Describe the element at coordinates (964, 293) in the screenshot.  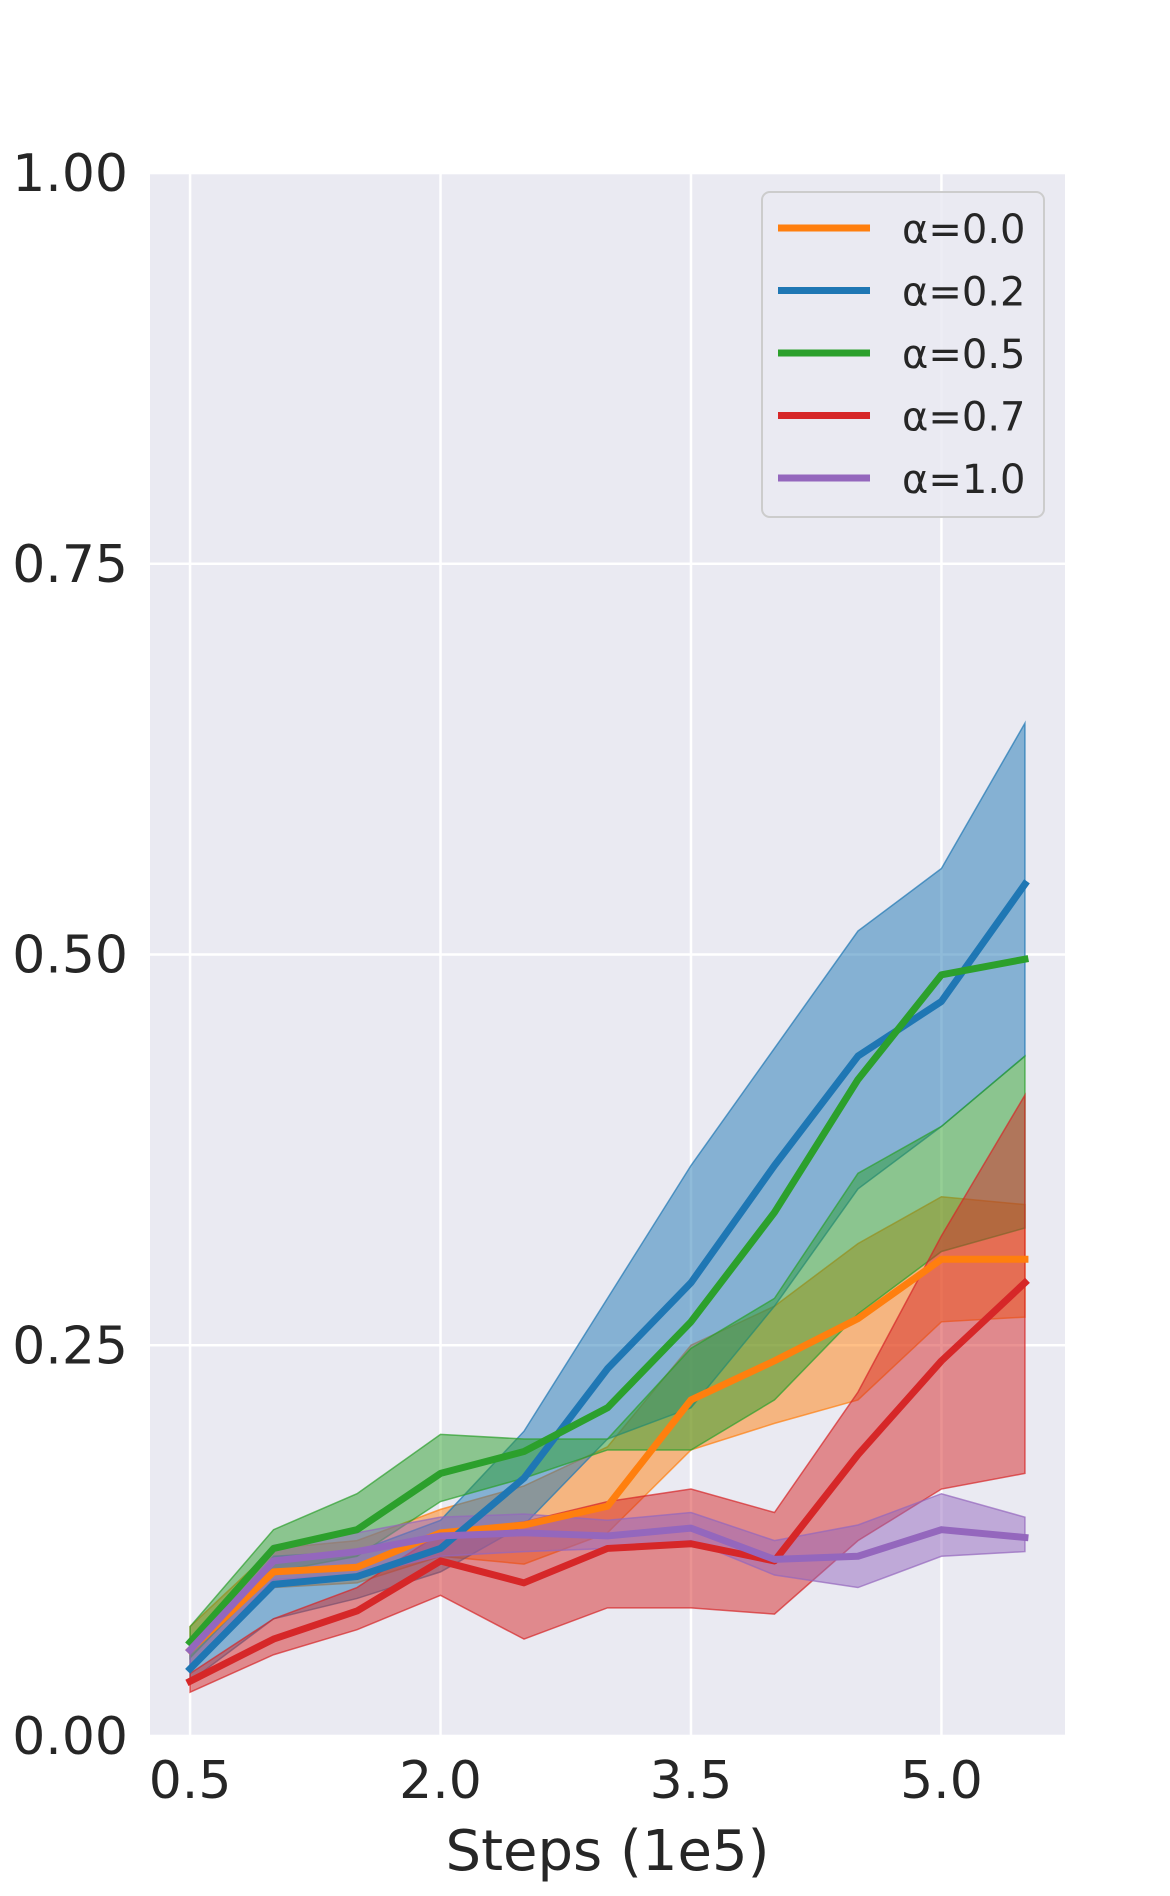
I see `legend-label-1: α=0.2` at that location.